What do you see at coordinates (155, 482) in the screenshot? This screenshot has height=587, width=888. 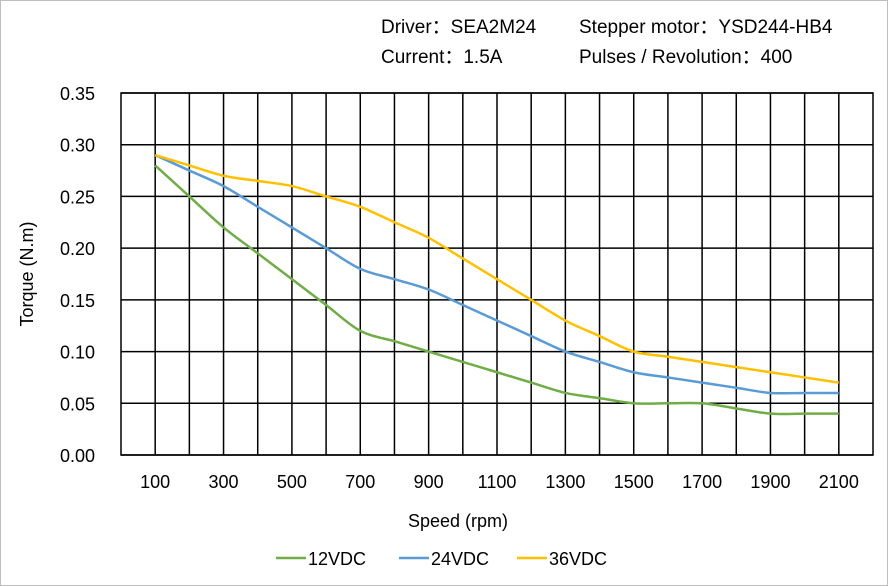 I see `x-tick-label: 100` at bounding box center [155, 482].